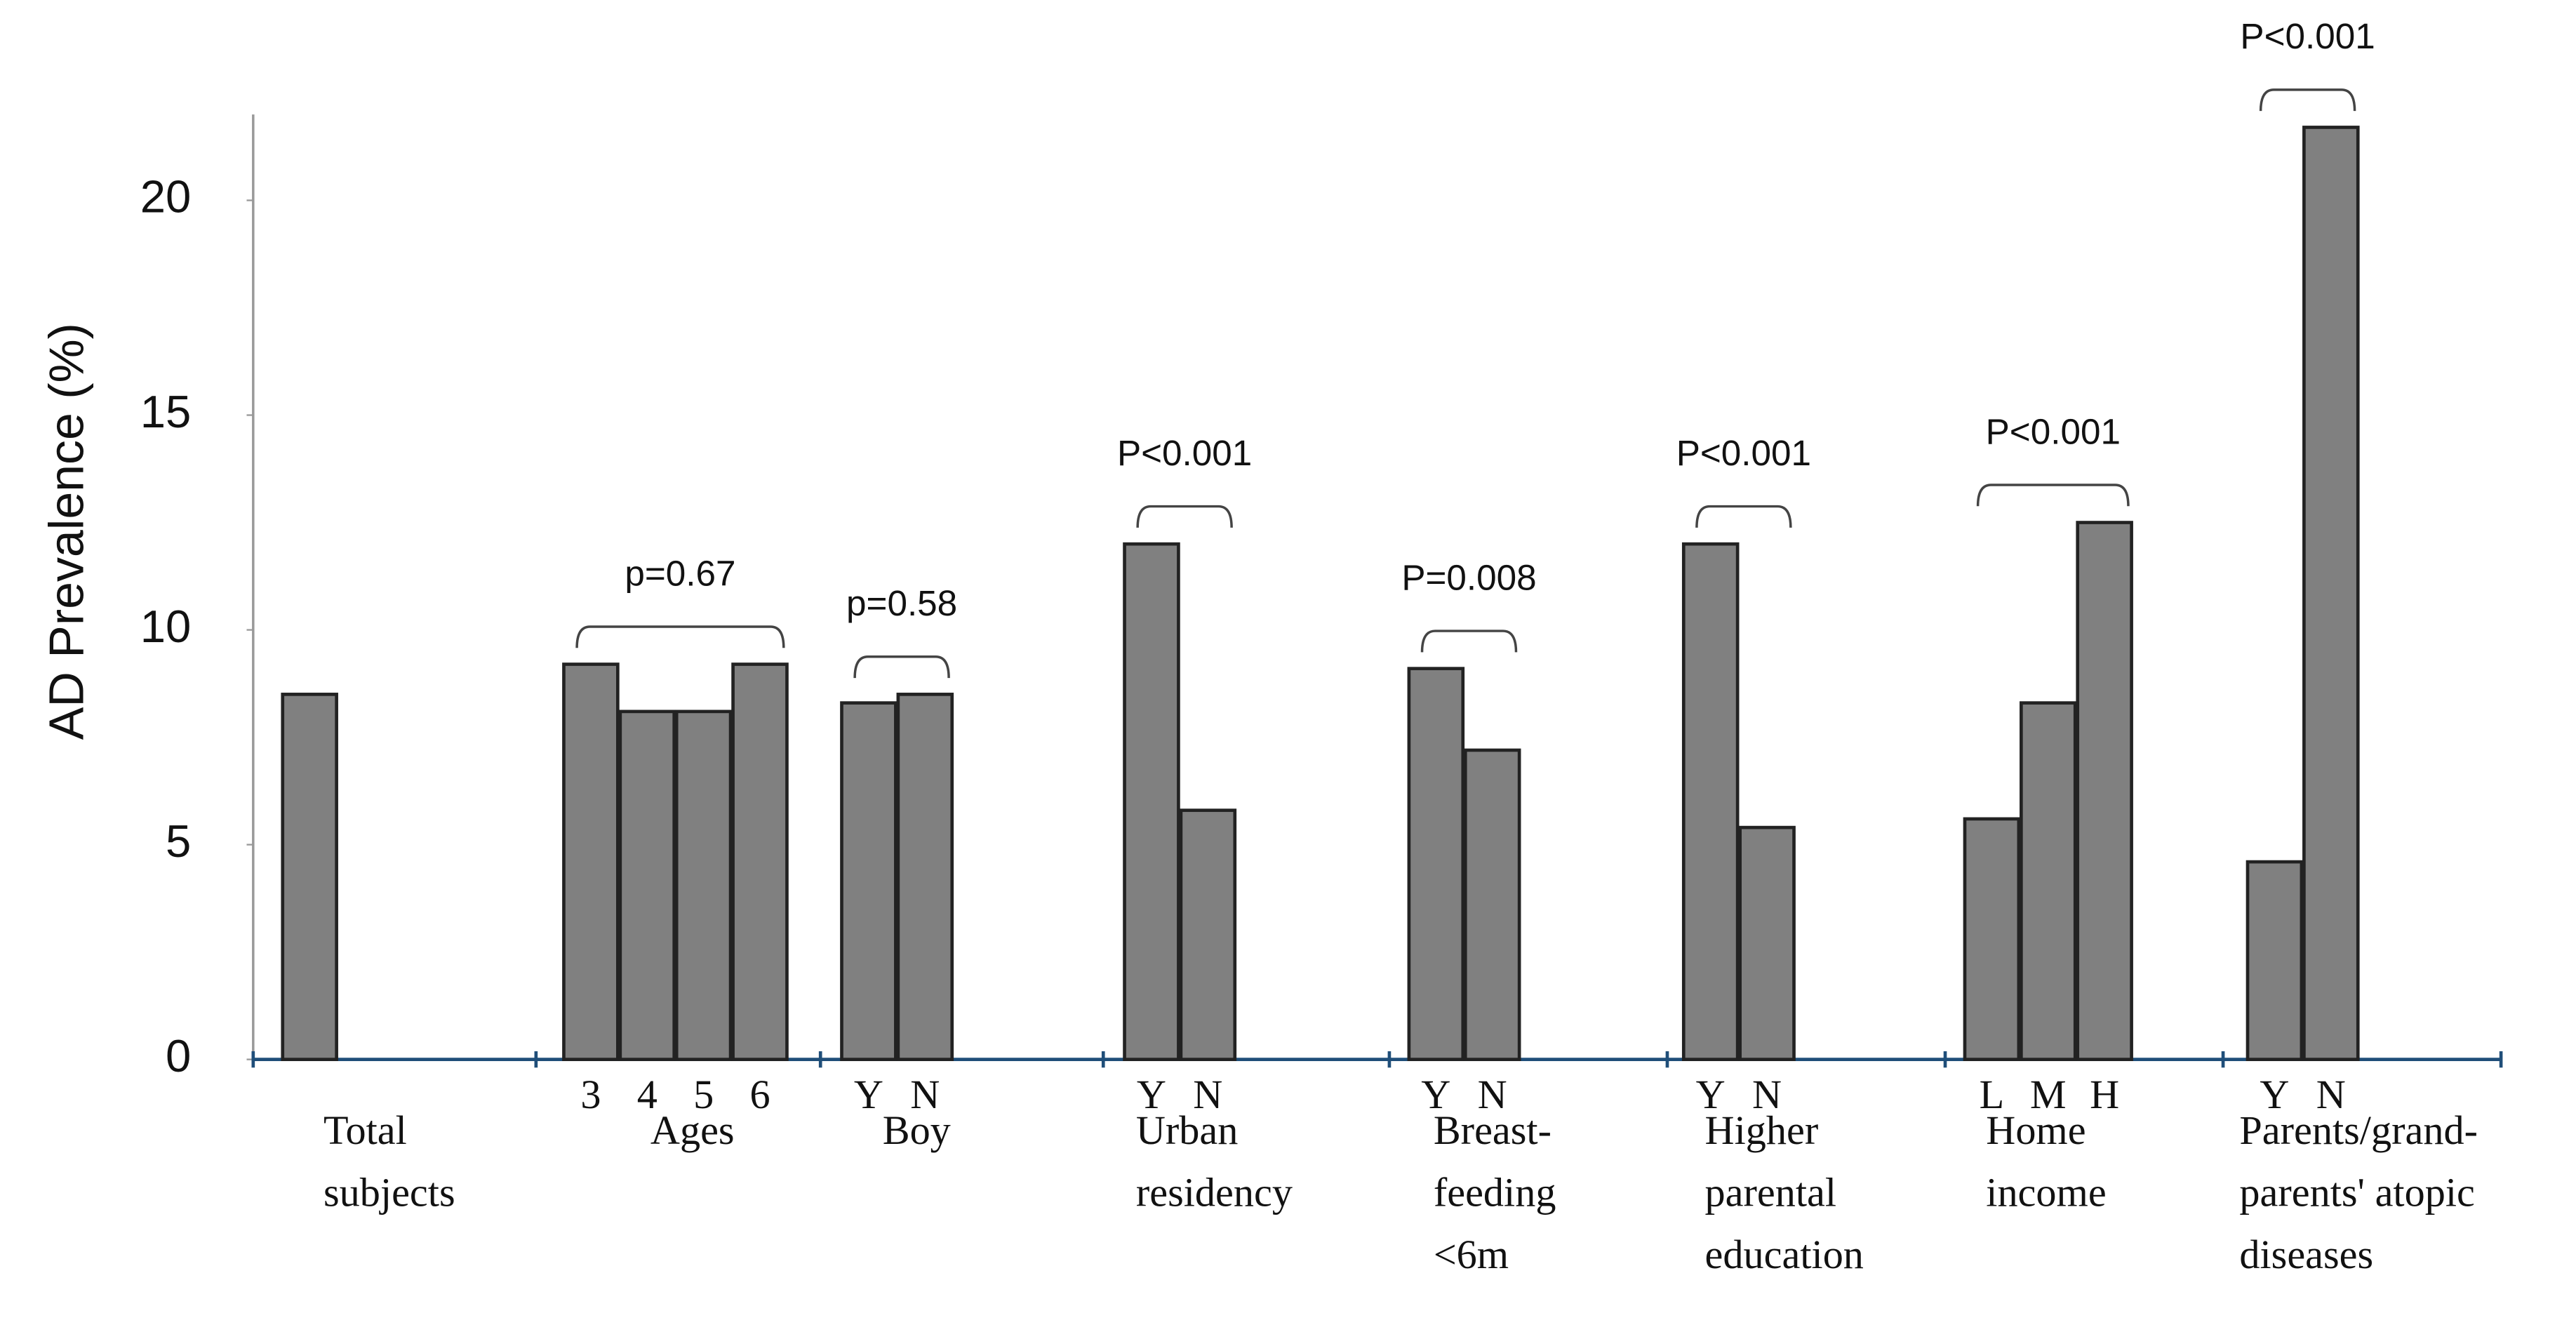  Describe the element at coordinates (2048, 1095) in the screenshot. I see `bar-label: M` at that location.